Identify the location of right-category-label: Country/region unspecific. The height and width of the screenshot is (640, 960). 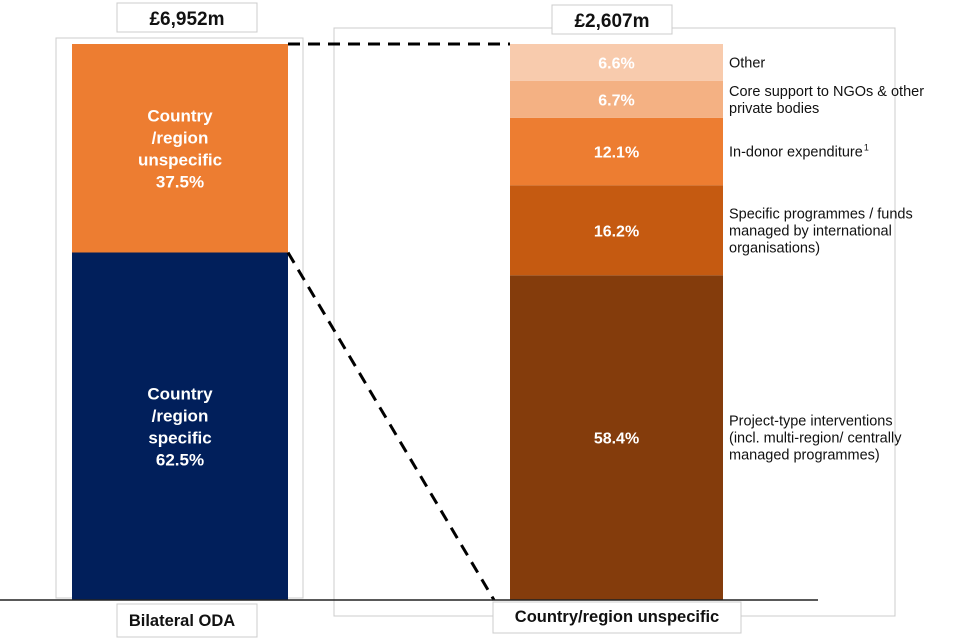
(617, 617).